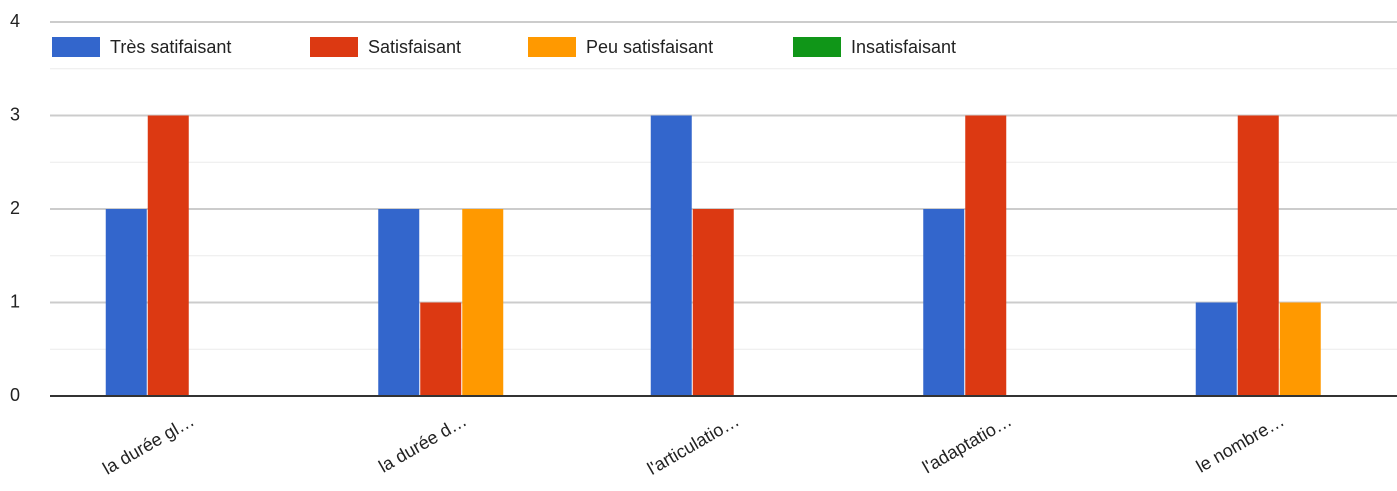 The image size is (1397, 491). What do you see at coordinates (15, 114) in the screenshot?
I see `y-tick-label: 3` at bounding box center [15, 114].